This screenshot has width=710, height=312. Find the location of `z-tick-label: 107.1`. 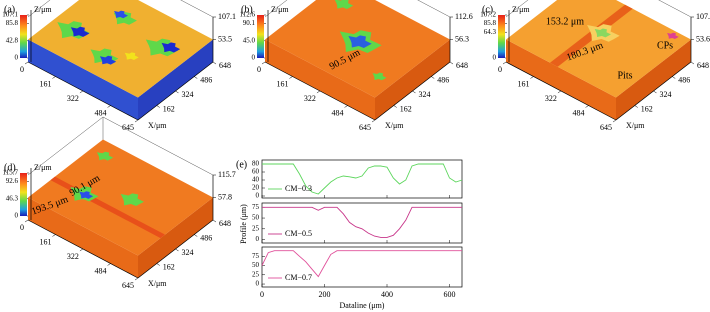

z-tick-label: 107.1 is located at coordinates (227, 16).